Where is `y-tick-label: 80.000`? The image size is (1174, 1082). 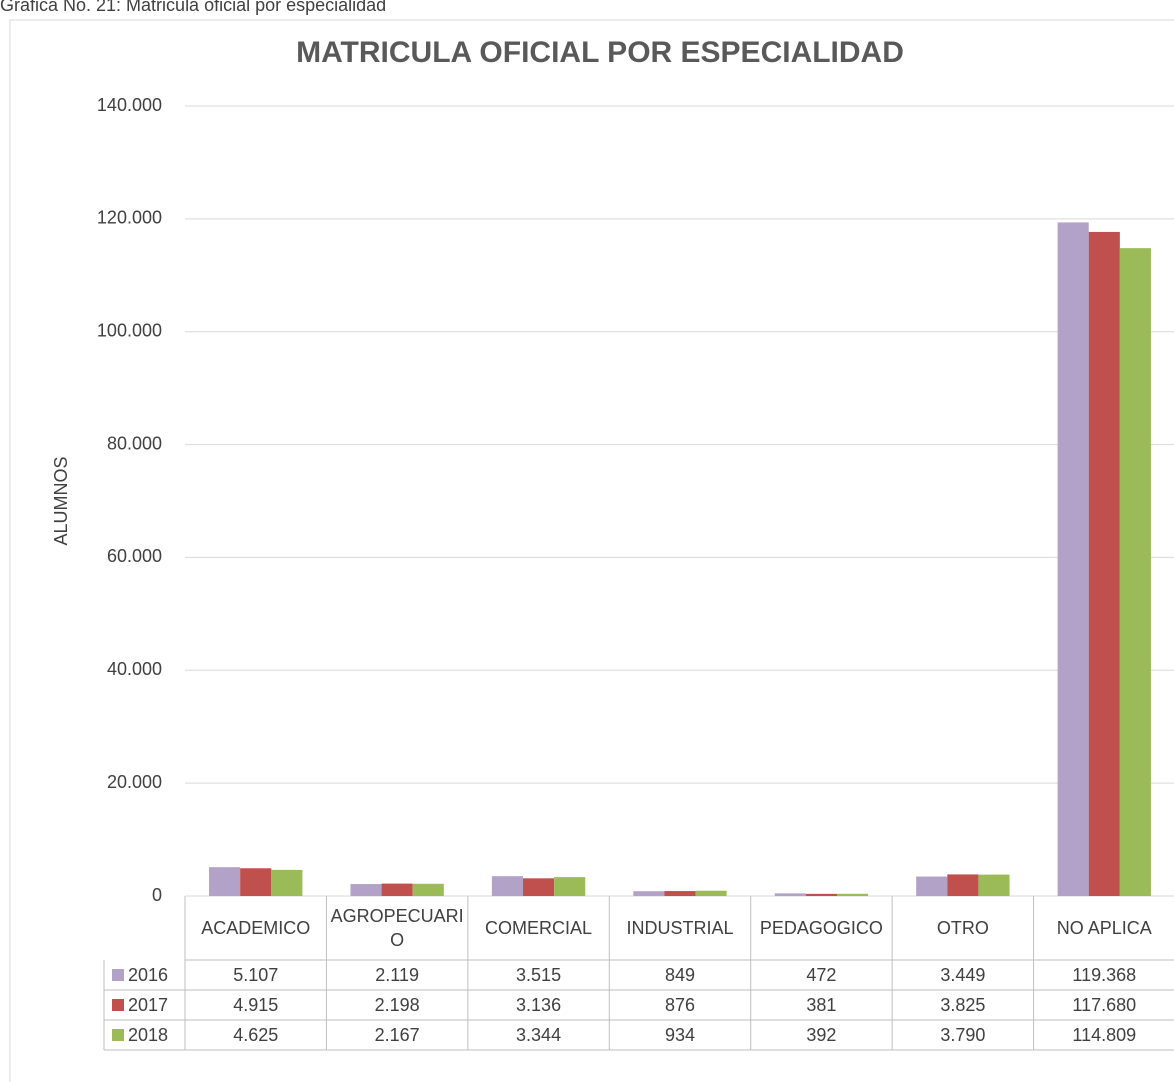 y-tick-label: 80.000 is located at coordinates (134, 443).